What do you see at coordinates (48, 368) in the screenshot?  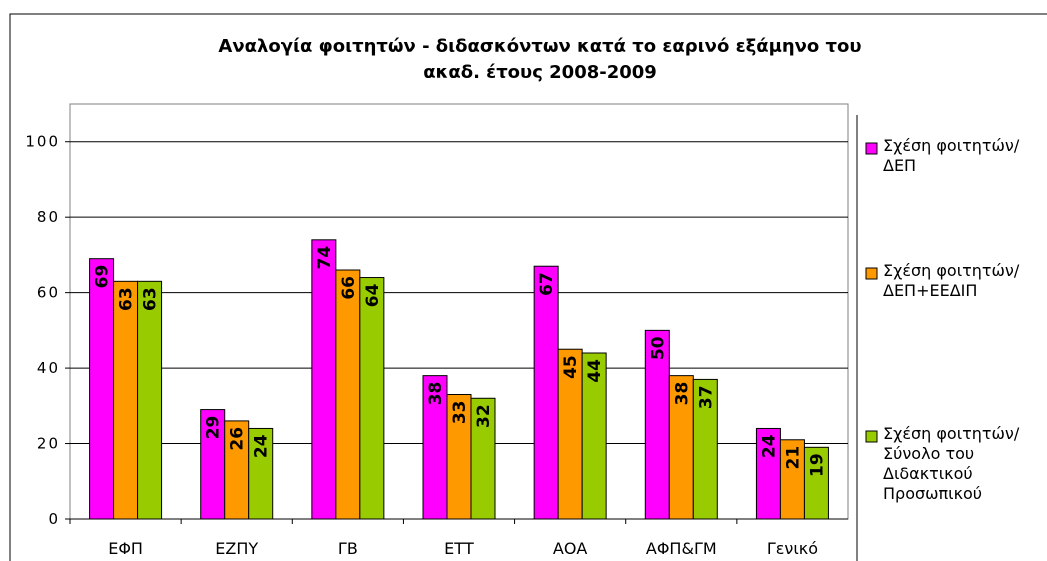 I see `y-tick-label: 40` at bounding box center [48, 368].